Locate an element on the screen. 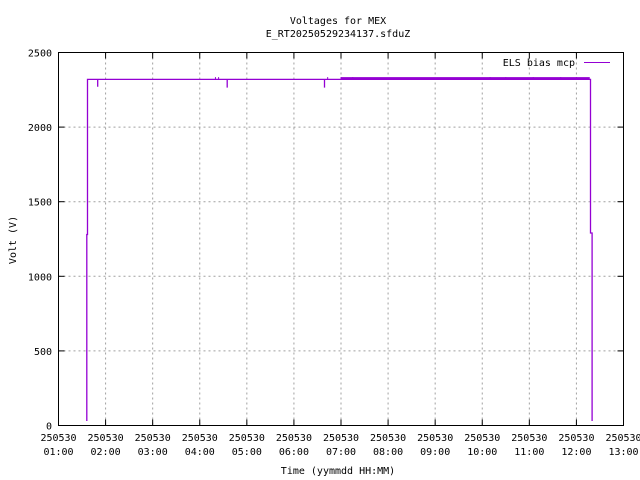 The height and width of the screenshot is (480, 640). x-axis-label: Time (yymmdd HH:MM) is located at coordinates (338, 471).